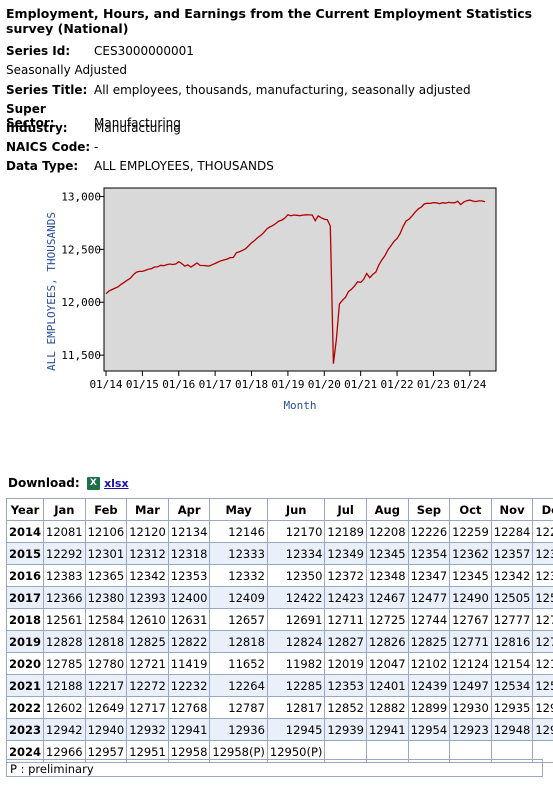  What do you see at coordinates (238, 619) in the screenshot?
I see `value-cell: 12657` at bounding box center [238, 619].